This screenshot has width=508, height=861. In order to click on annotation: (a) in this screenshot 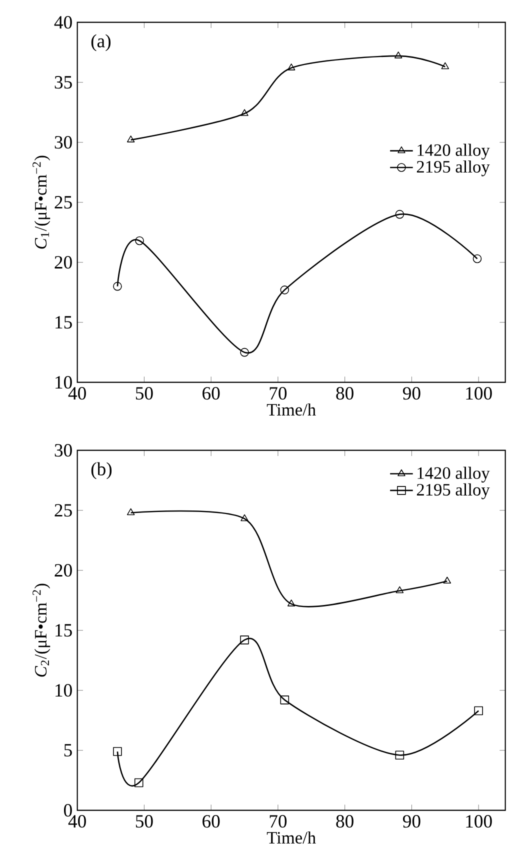, I will do `click(101, 43)`.